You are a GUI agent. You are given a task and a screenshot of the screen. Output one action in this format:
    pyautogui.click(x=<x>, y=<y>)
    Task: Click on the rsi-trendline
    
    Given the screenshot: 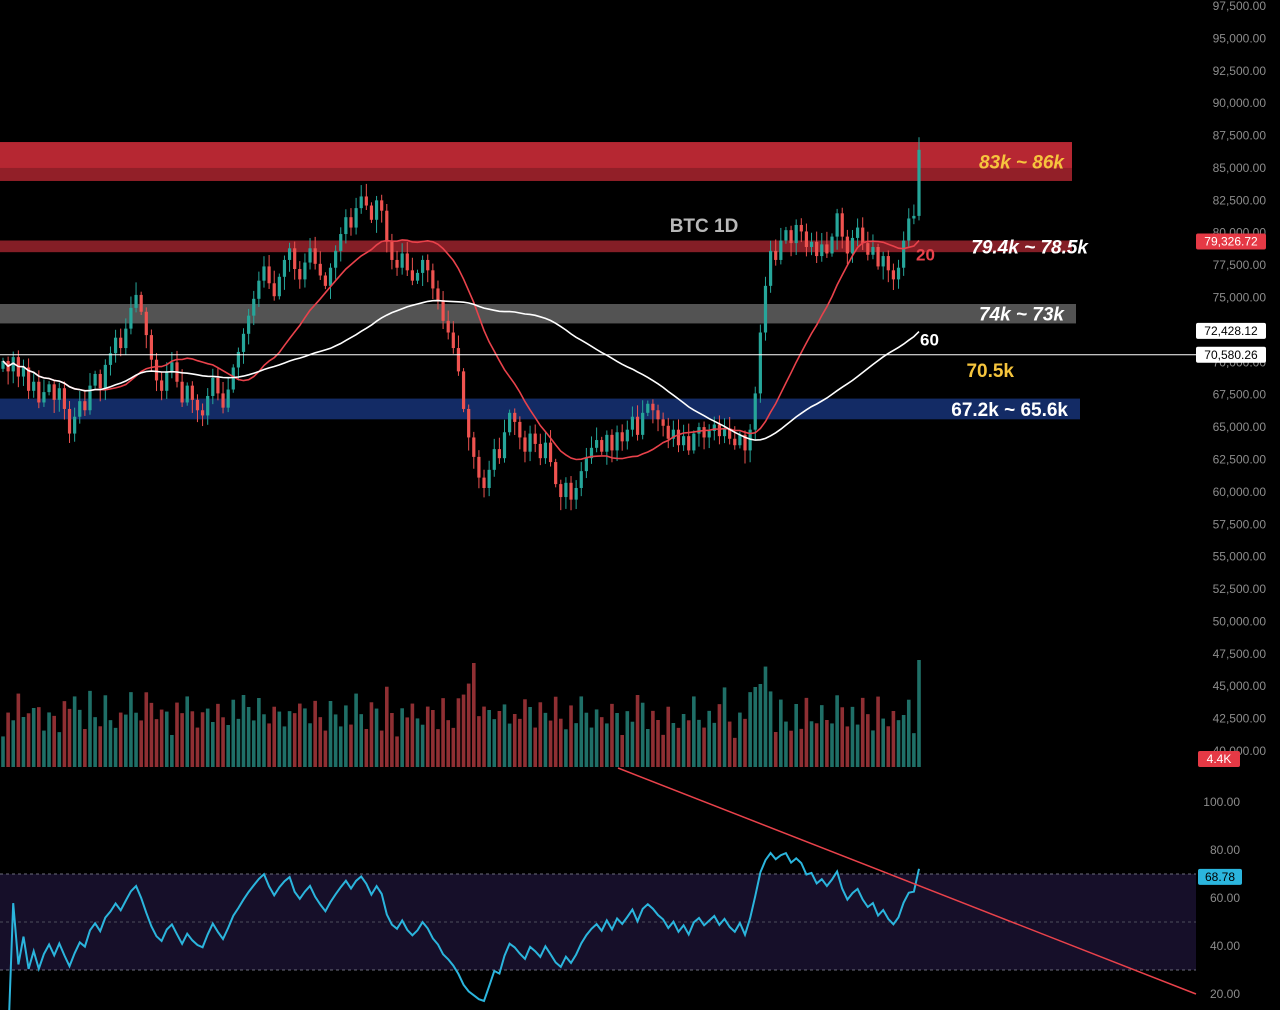 What is the action you would take?
    pyautogui.click(x=907, y=881)
    